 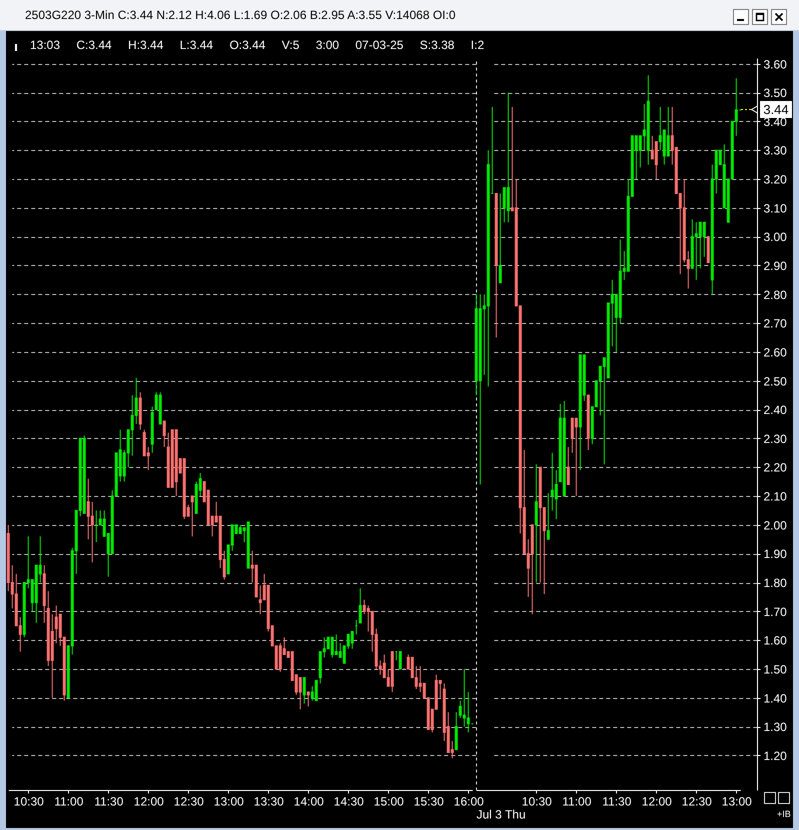 What do you see at coordinates (776, 93) in the screenshot?
I see `y-tick-label: 3.50` at bounding box center [776, 93].